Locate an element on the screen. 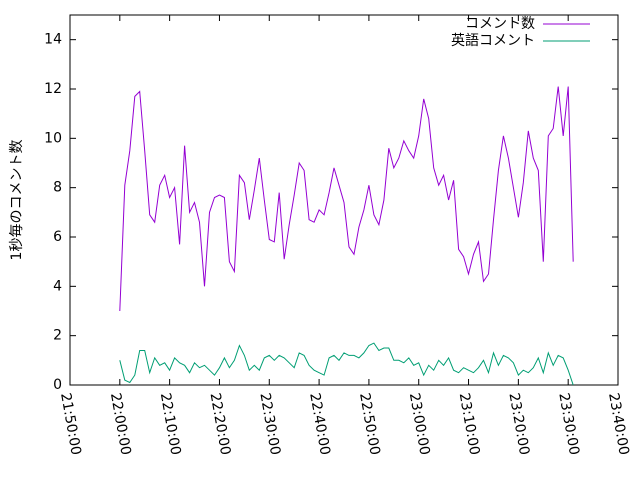 The height and width of the screenshot is (480, 640). x-tick-label: 22:50:00 is located at coordinates (369, 424).